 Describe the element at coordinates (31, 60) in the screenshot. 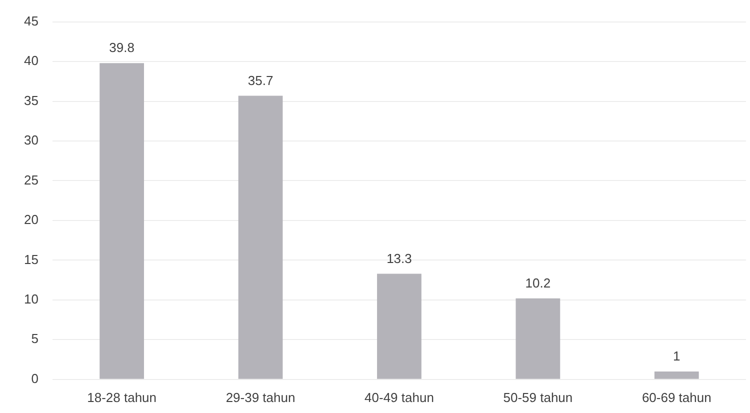

I see `y-tick-label: 40` at that location.